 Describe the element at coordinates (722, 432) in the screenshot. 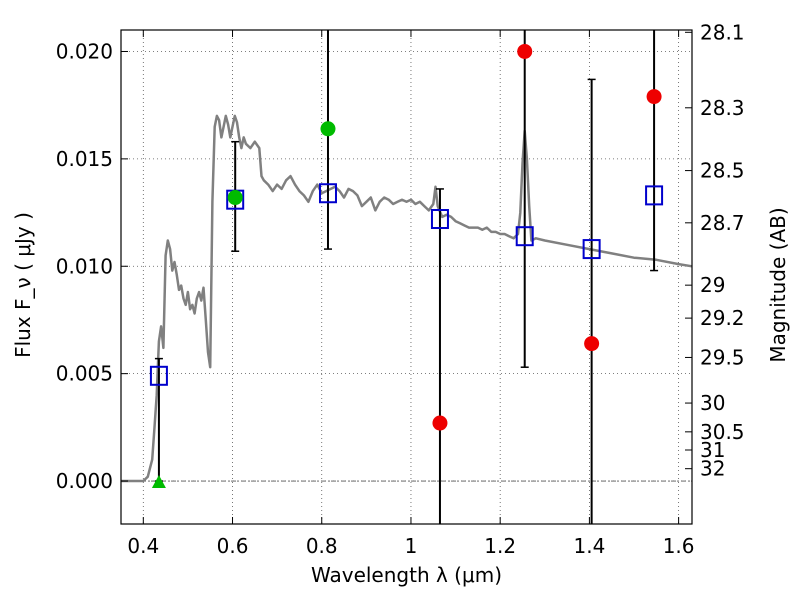

I see `mag-tick-label: 30.5` at that location.